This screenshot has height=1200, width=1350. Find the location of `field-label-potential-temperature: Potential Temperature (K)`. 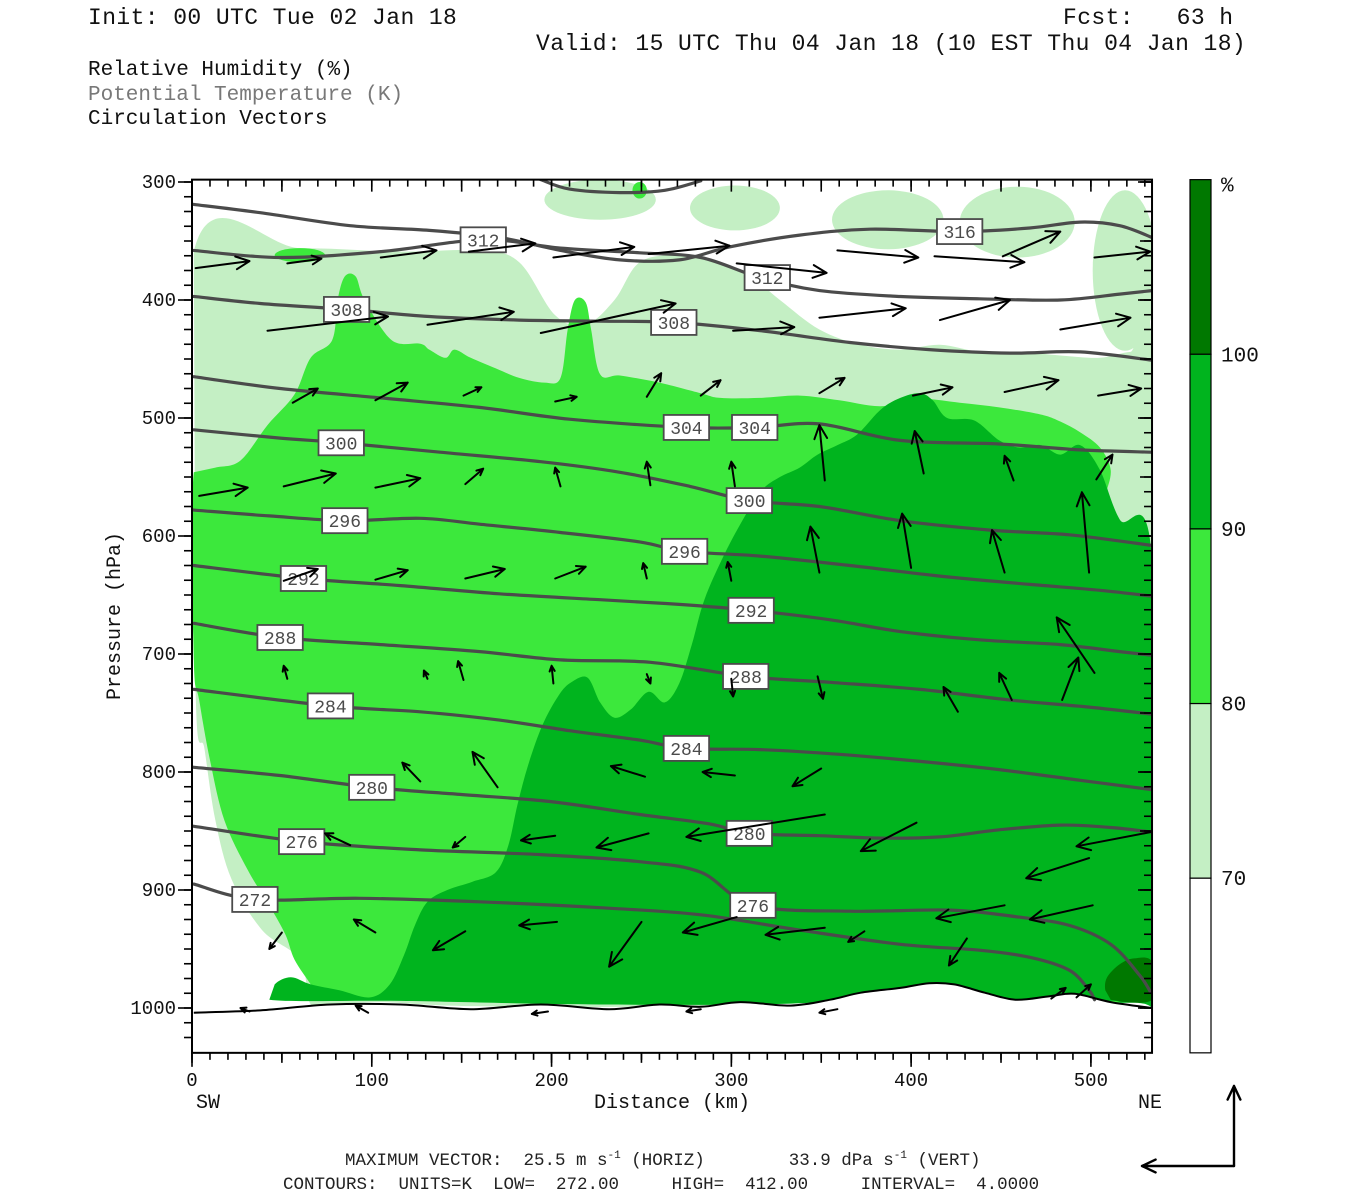

field-label-potential-temperature: Potential Temperature (K) is located at coordinates (246, 95).